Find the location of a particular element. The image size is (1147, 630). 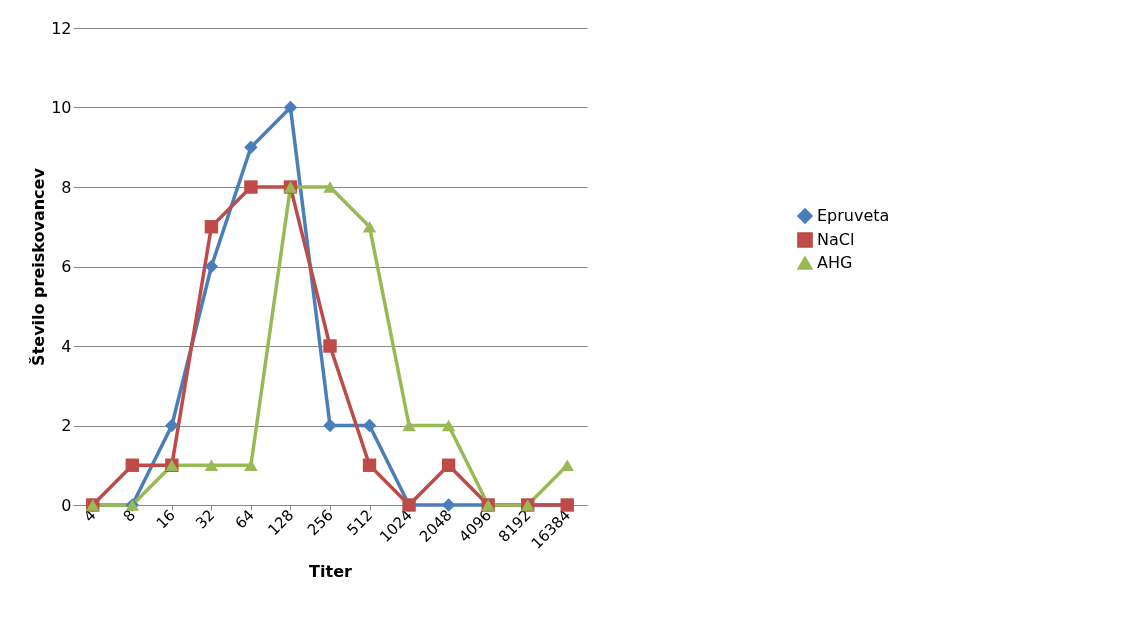

x-tick-label: 128 is located at coordinates (281, 523).